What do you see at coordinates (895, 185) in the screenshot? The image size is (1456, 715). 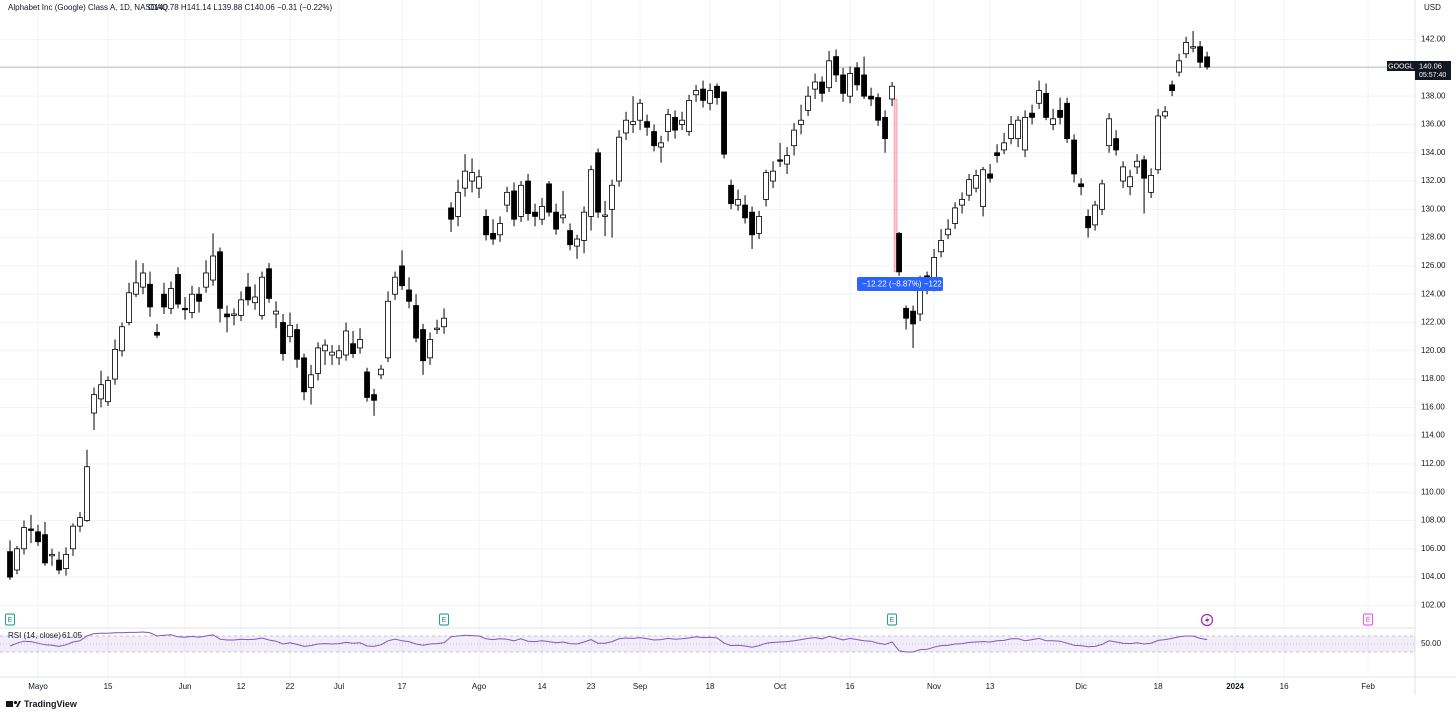 I see `measure-range` at bounding box center [895, 185].